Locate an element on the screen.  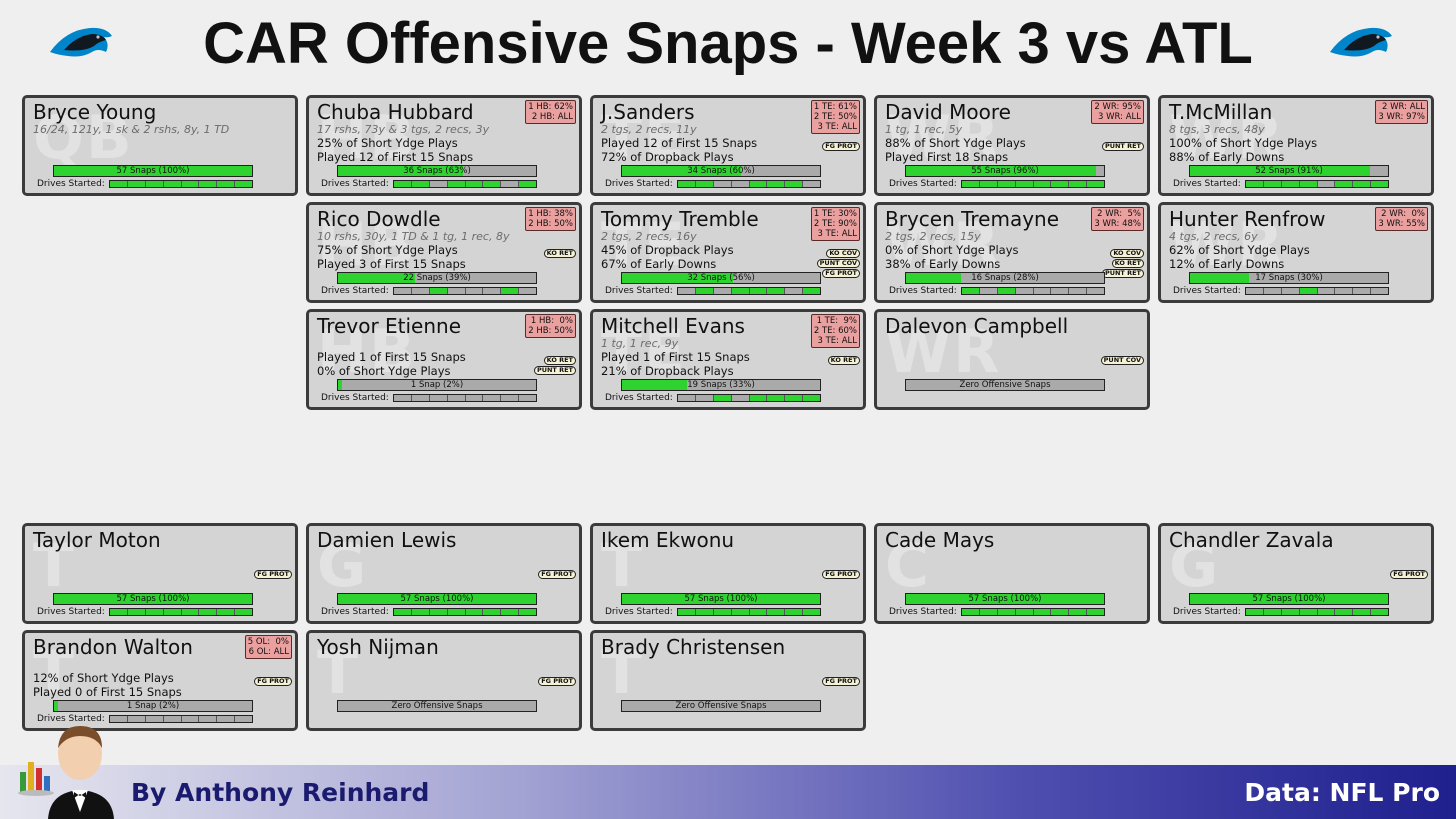
special-teams-tag: KO COV is located at coordinates (843, 253).